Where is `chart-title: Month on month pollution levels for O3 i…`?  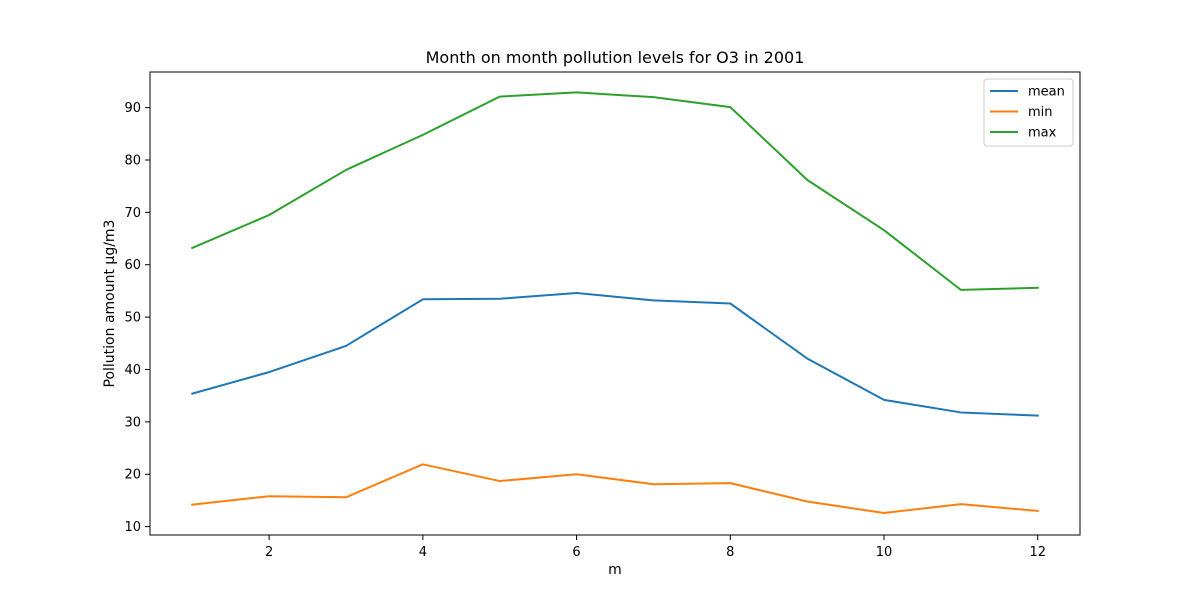 chart-title: Month on month pollution levels for O3 i… is located at coordinates (615, 57).